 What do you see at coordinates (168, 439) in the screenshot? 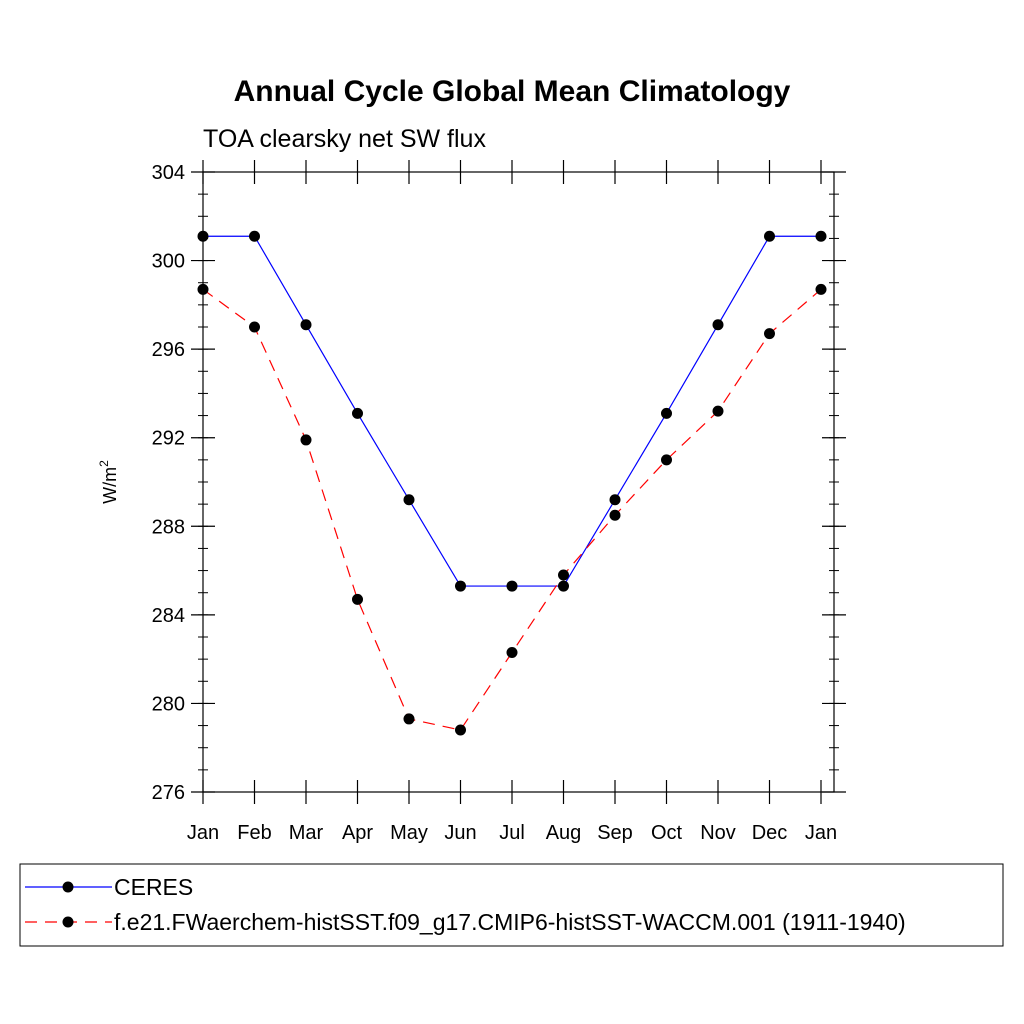
I see `y-tick-label: 292` at bounding box center [168, 439].